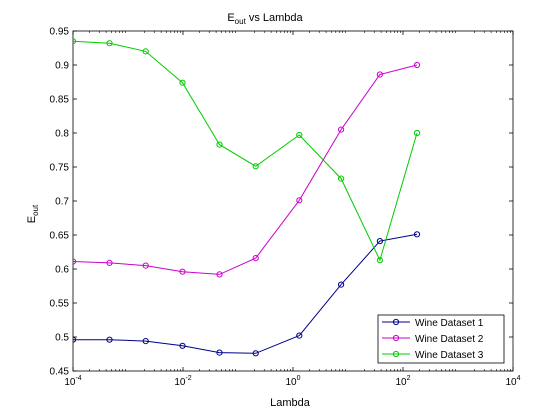  I want to click on legend-box, so click(441, 339).